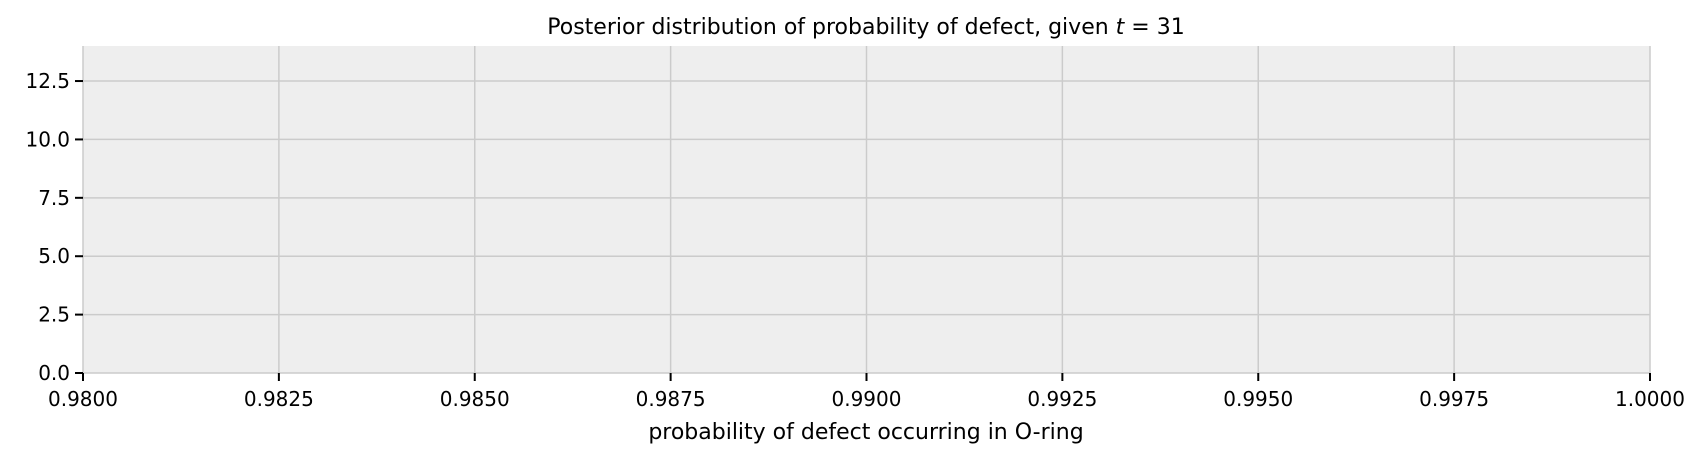  I want to click on x-tick-label: 1.0000, so click(1650, 399).